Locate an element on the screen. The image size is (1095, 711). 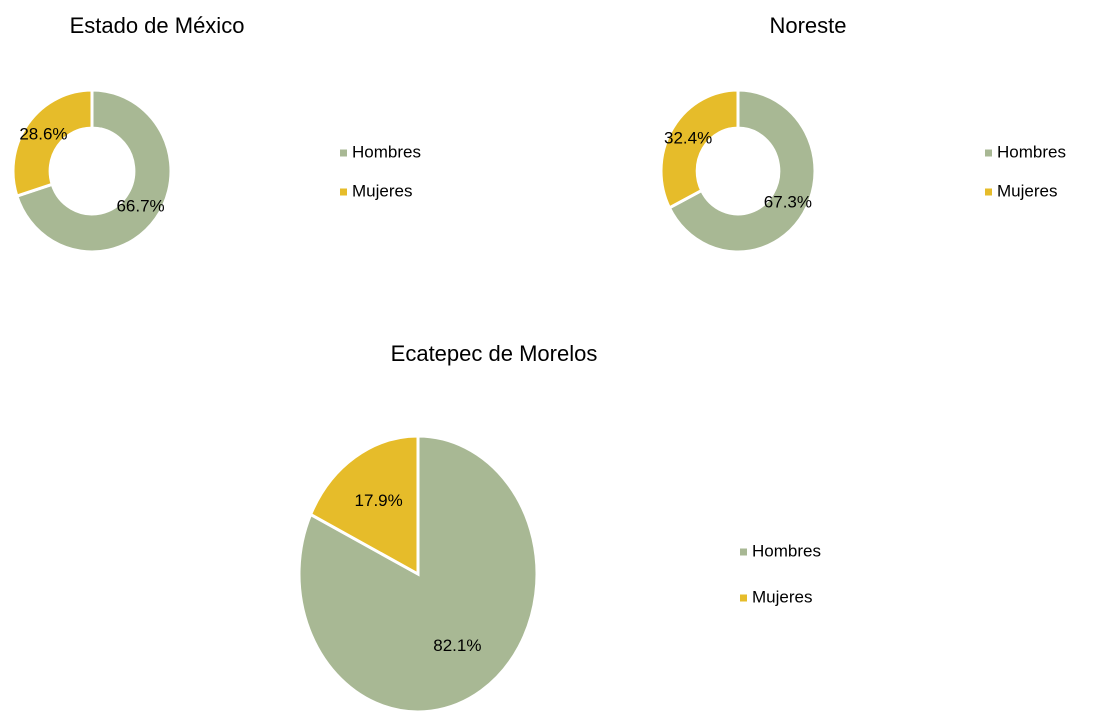
data-label: 82.1% is located at coordinates (457, 645).